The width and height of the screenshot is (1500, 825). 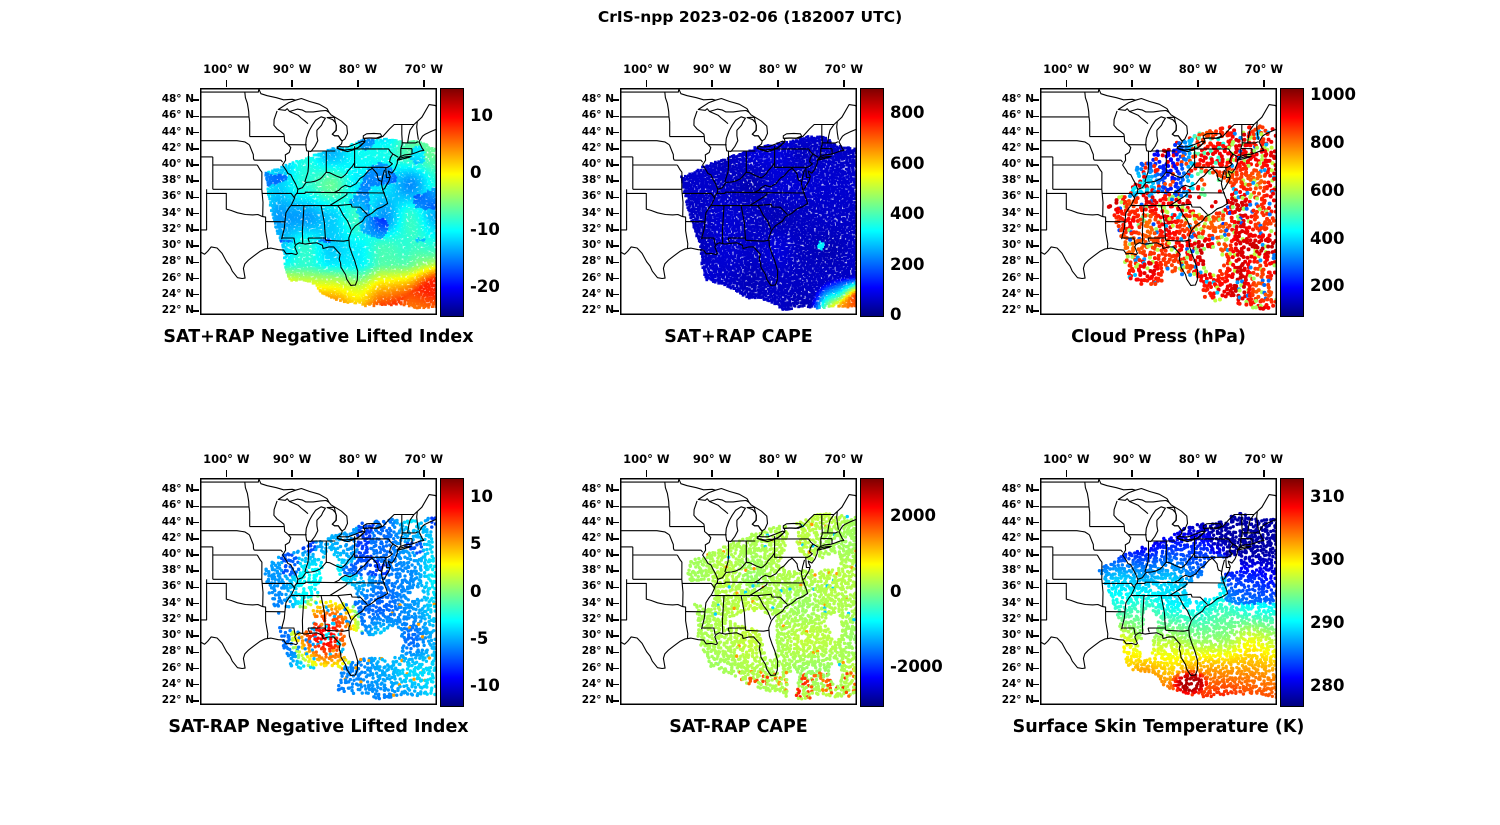 What do you see at coordinates (750, 17) in the screenshot?
I see `figure-title: CrIS-npp 2023-02-06 (182007 UTC)` at bounding box center [750, 17].